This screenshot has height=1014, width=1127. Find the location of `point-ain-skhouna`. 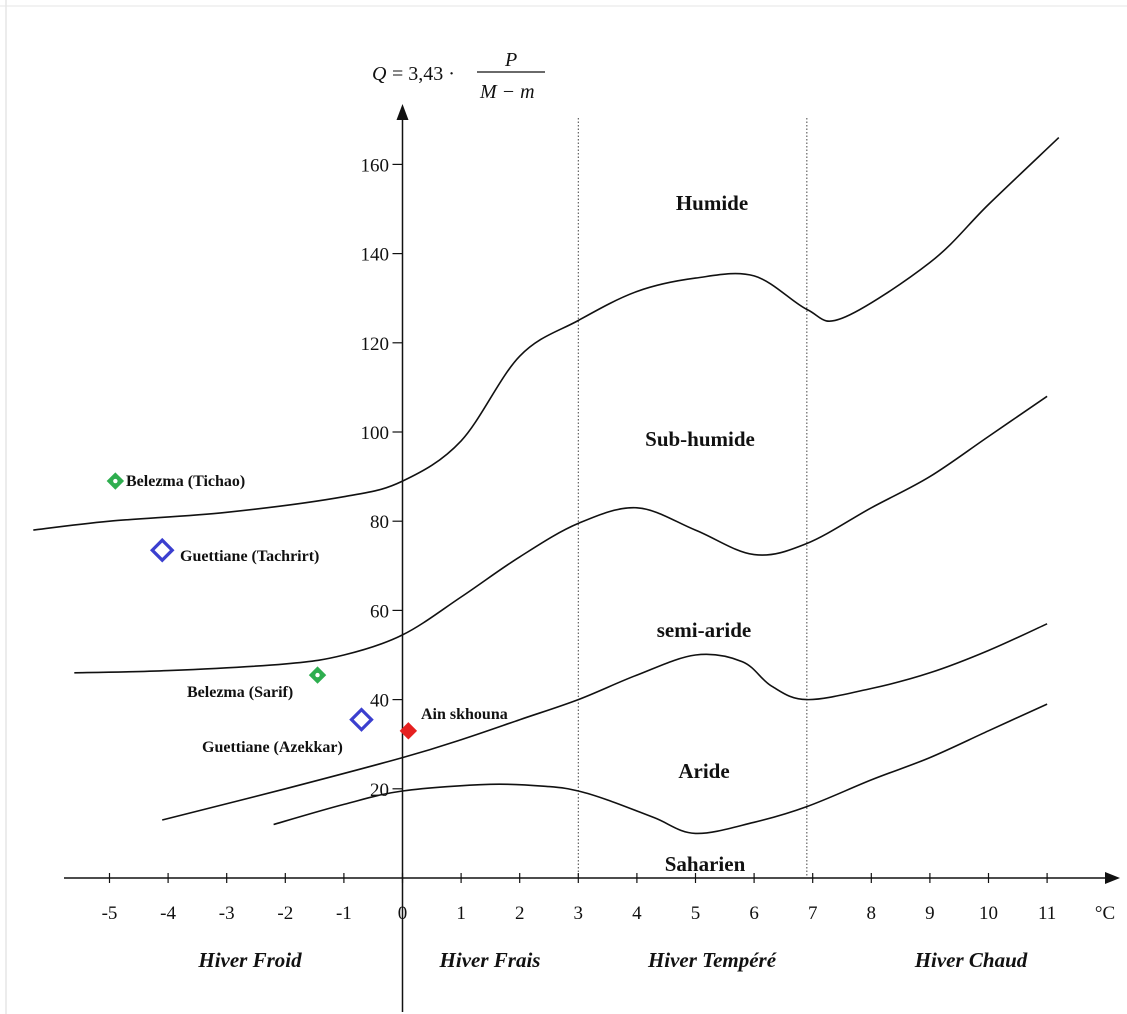

point-ain-skhouna is located at coordinates (408, 731).